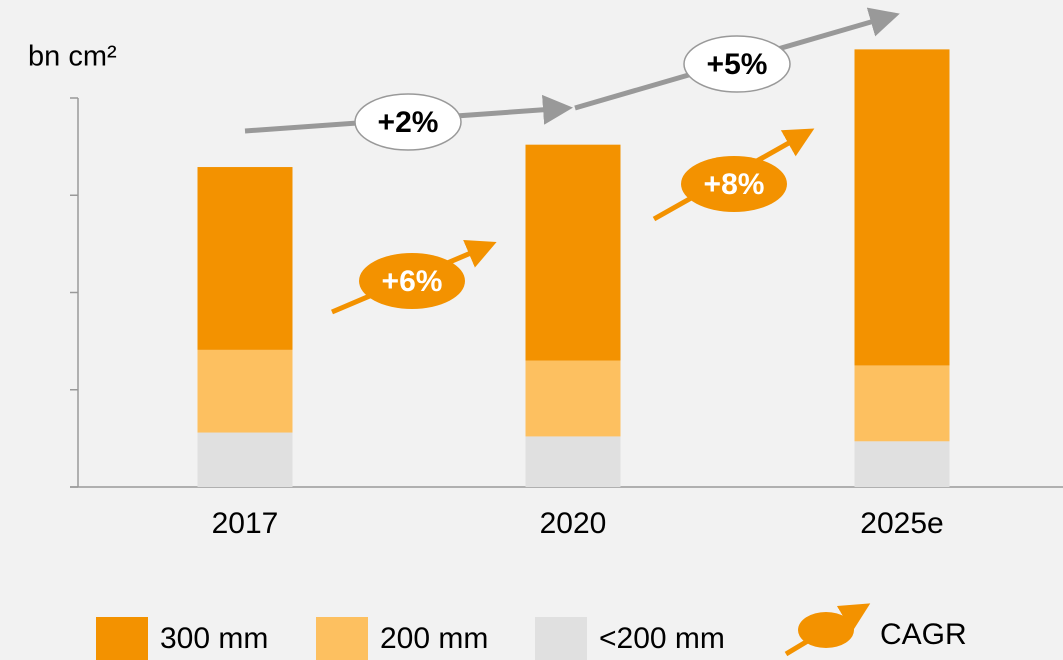 The image size is (1063, 660). What do you see at coordinates (826, 630) in the screenshot?
I see `legend-cagr-bubble` at bounding box center [826, 630].